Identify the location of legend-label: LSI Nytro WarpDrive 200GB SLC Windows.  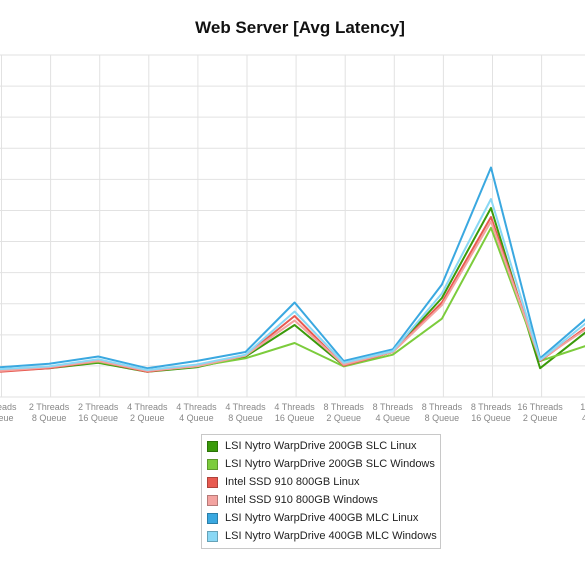
(330, 464).